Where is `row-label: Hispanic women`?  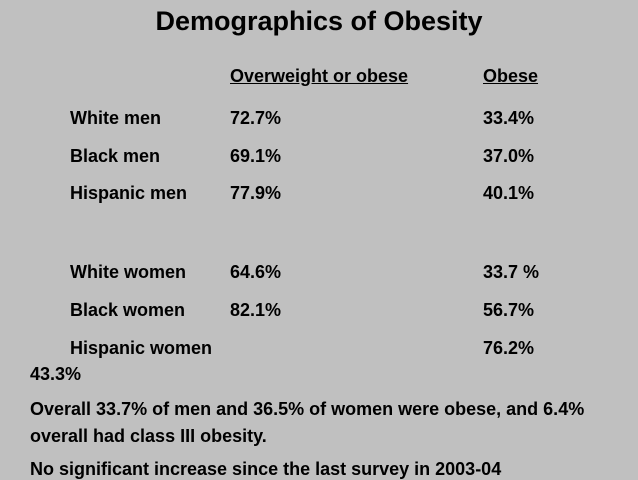 row-label: Hispanic women is located at coordinates (141, 348).